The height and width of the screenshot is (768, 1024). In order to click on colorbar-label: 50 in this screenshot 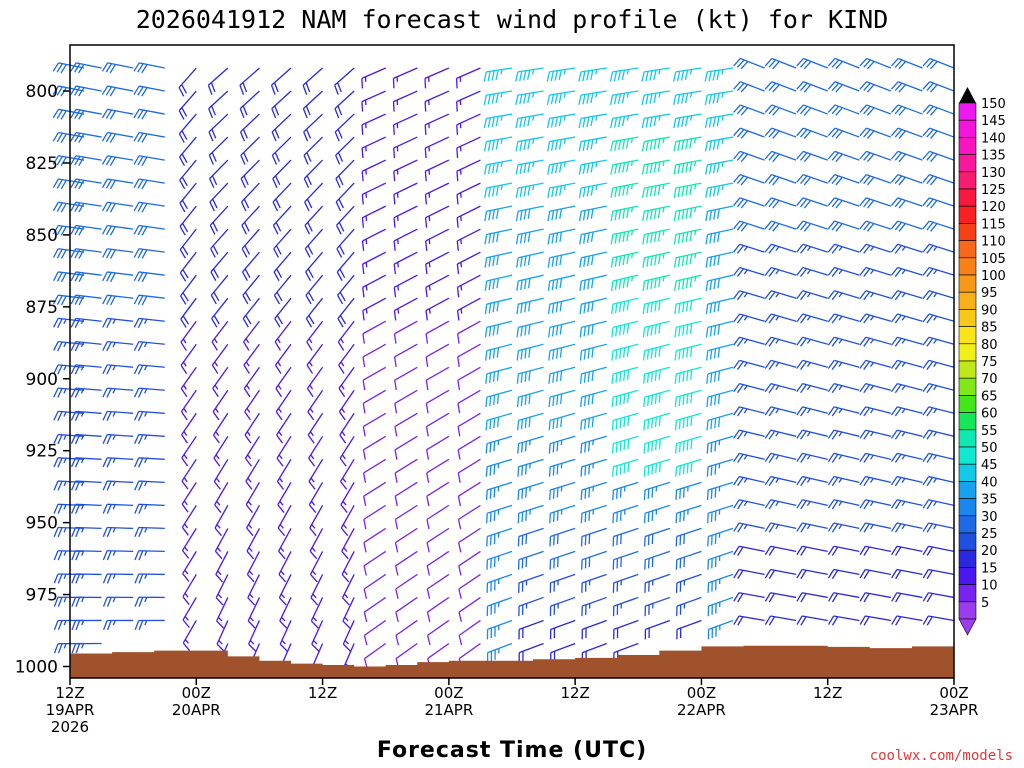, I will do `click(989, 448)`.